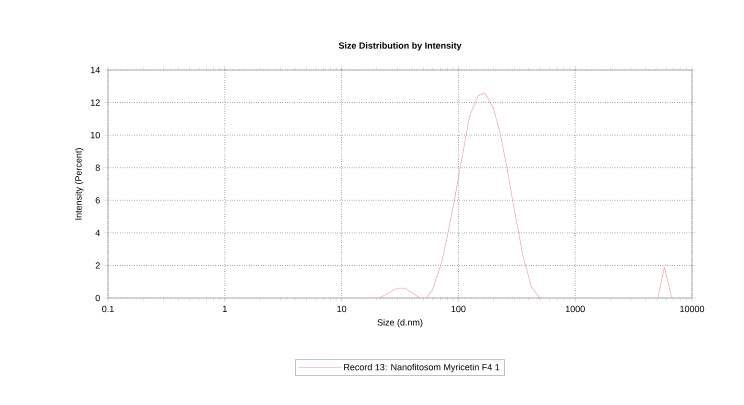  What do you see at coordinates (108, 309) in the screenshot?
I see `x-tick-label: 0.1` at bounding box center [108, 309].